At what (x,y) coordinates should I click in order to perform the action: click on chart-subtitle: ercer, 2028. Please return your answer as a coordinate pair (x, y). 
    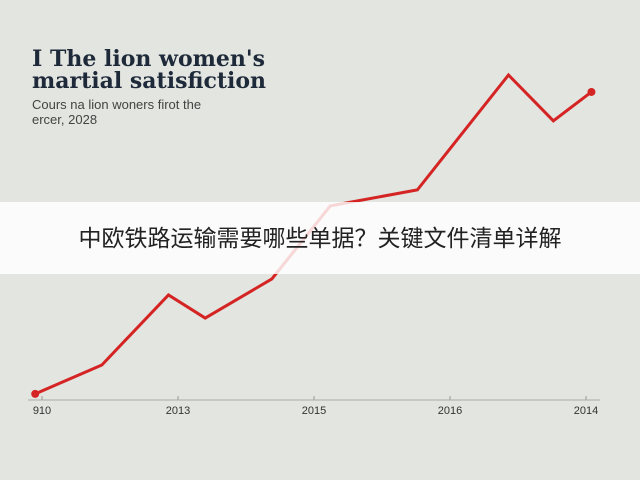
    Looking at the image, I should click on (64, 119).